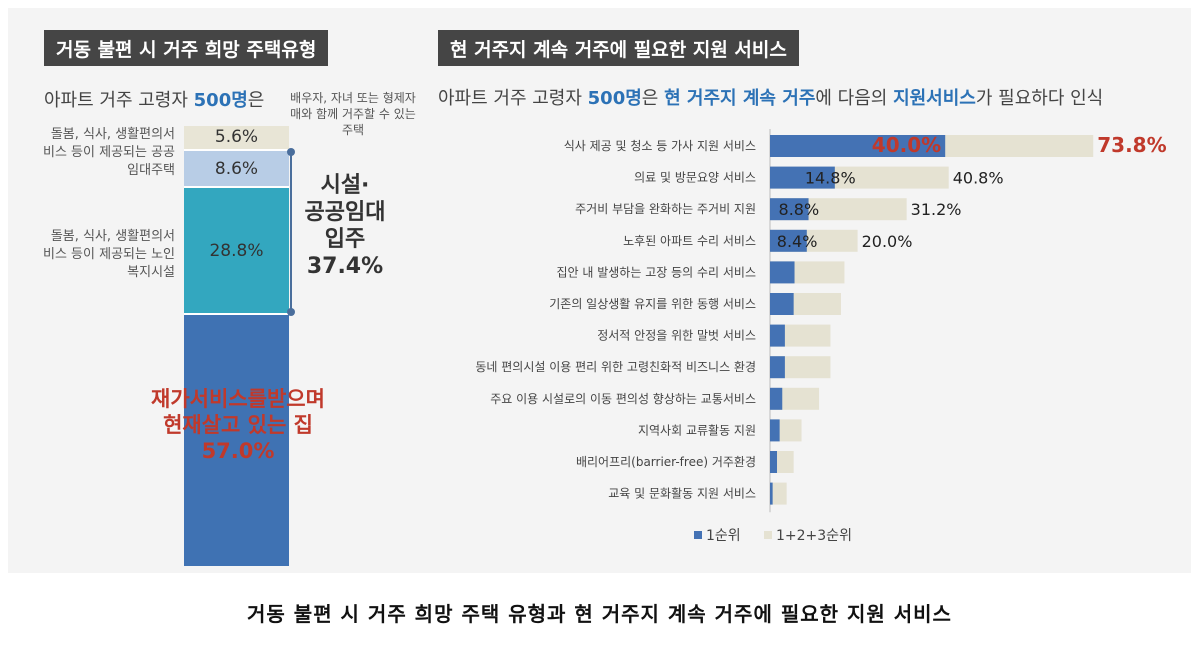  I want to click on right-subtitle-prefix: 아파트 거주 고령자, so click(513, 98).